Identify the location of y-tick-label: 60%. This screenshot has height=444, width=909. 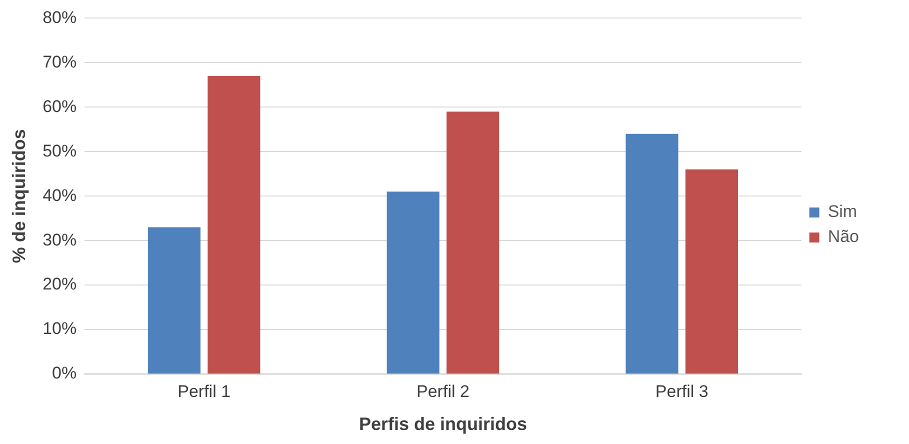
(59, 106).